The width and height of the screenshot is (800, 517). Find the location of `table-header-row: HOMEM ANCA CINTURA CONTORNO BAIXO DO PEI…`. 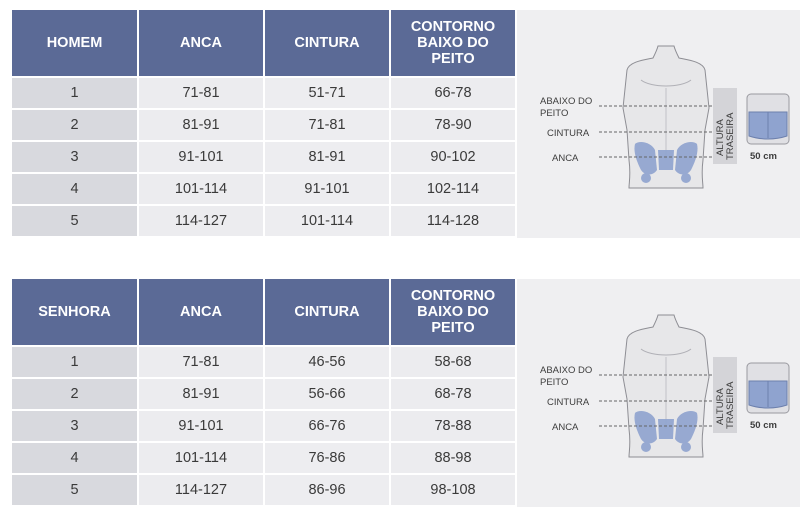

table-header-row: HOMEM ANCA CINTURA CONTORNO BAIXO DO PEI… is located at coordinates (263, 44).